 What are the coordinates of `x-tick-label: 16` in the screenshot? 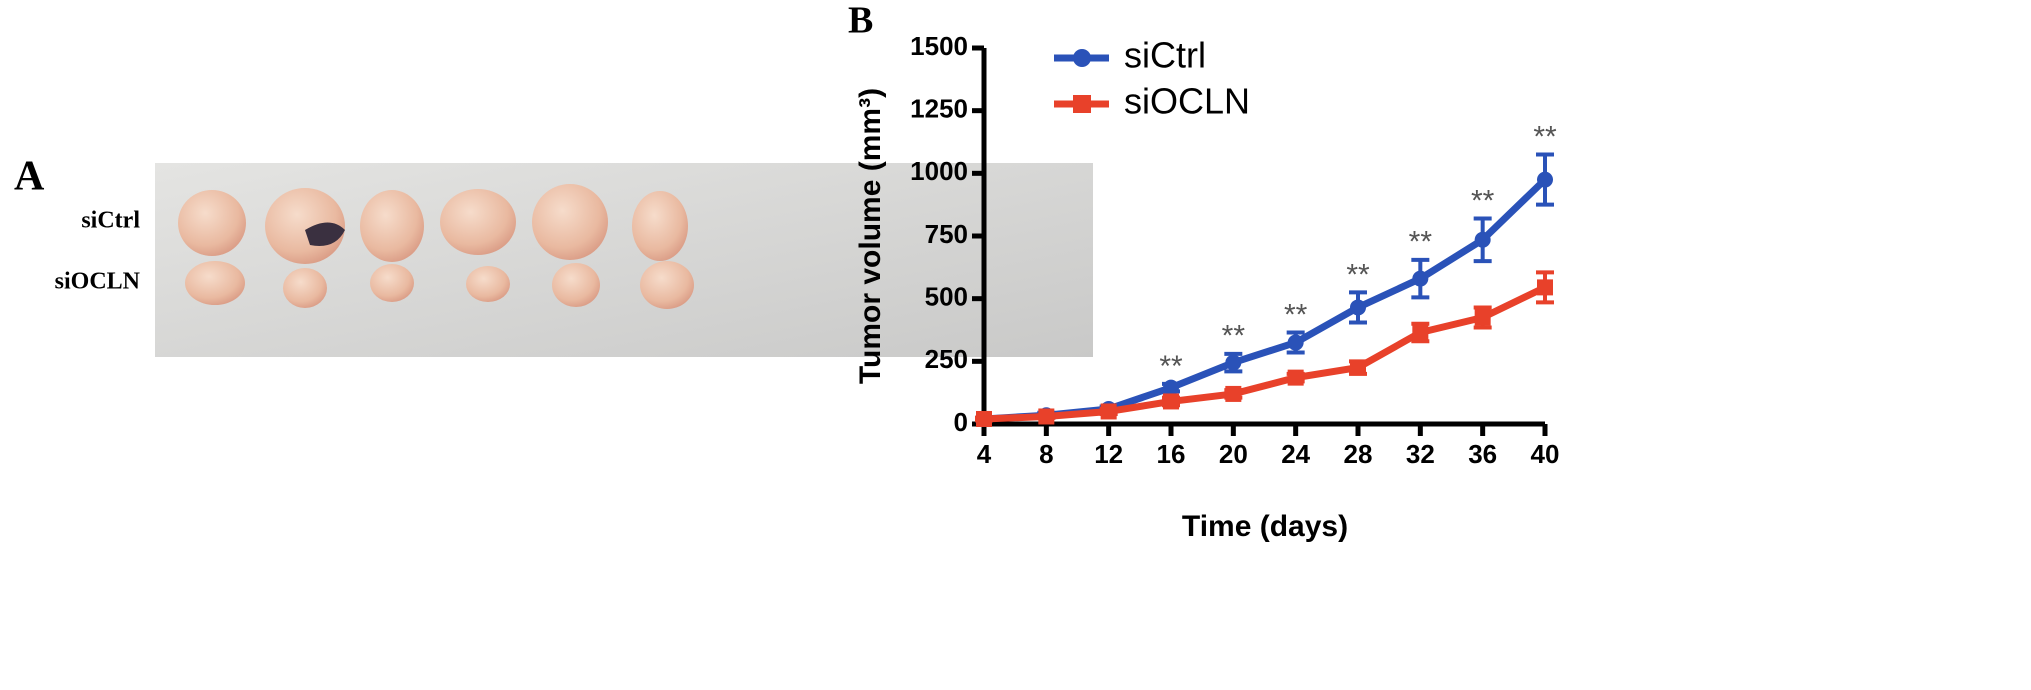 It's located at (1171, 454).